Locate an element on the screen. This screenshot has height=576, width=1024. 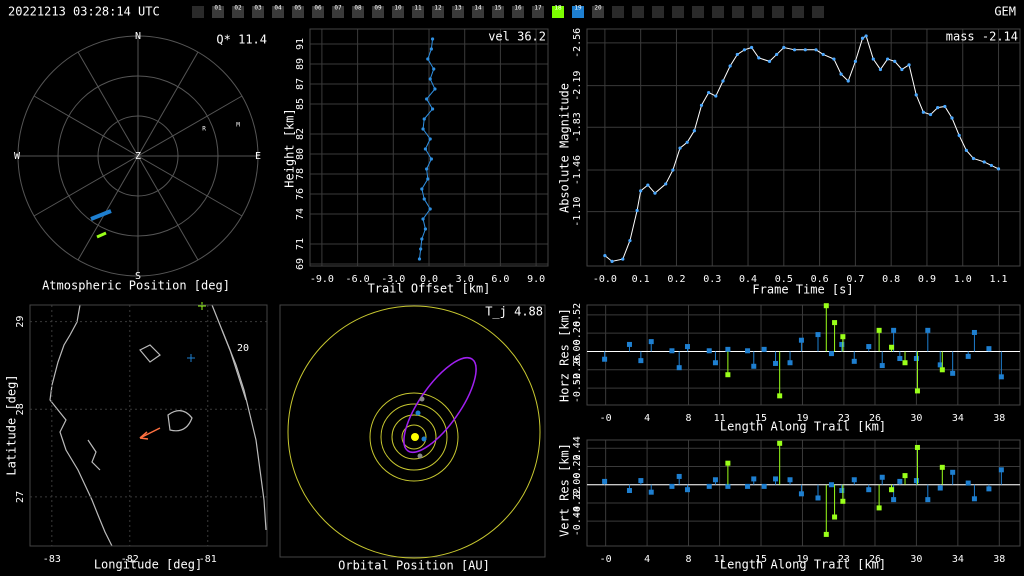
x-tick-label: -0 is located at coordinates (606, 559).